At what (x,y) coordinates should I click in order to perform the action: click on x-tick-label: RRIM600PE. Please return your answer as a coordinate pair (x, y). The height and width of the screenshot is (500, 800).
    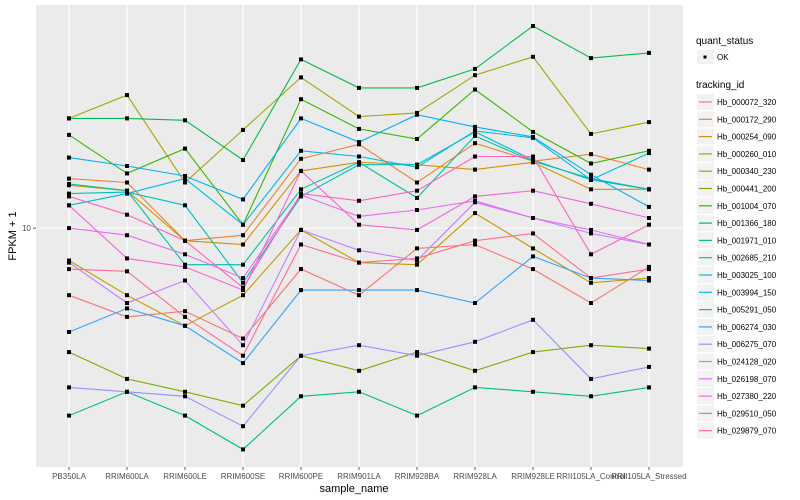
    Looking at the image, I should click on (301, 476).